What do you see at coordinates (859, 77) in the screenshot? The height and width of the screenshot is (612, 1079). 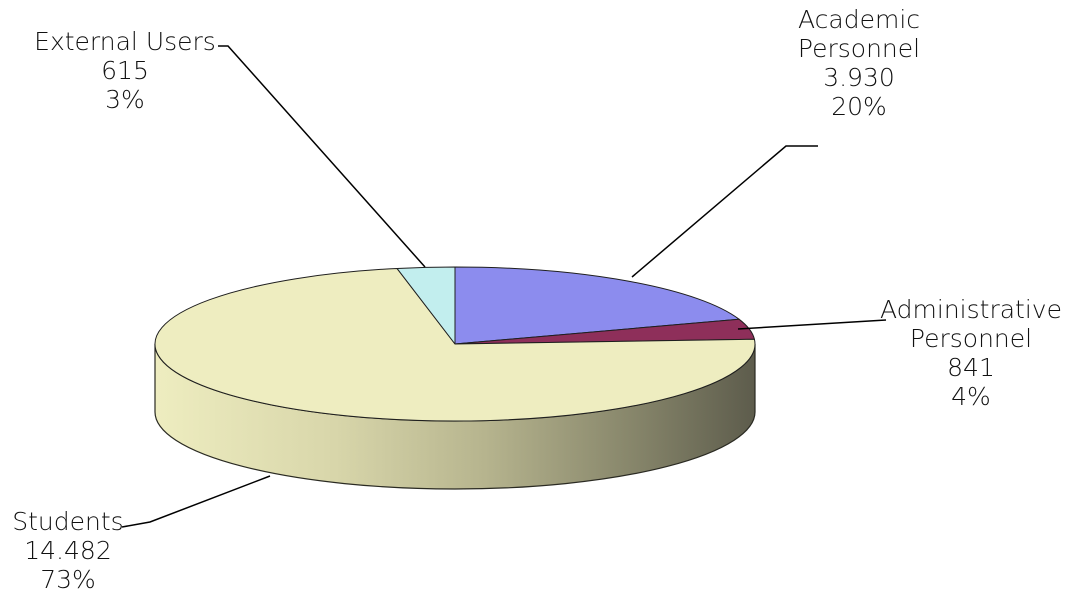 I see `label-academic-personnel-value: 3.930` at bounding box center [859, 77].